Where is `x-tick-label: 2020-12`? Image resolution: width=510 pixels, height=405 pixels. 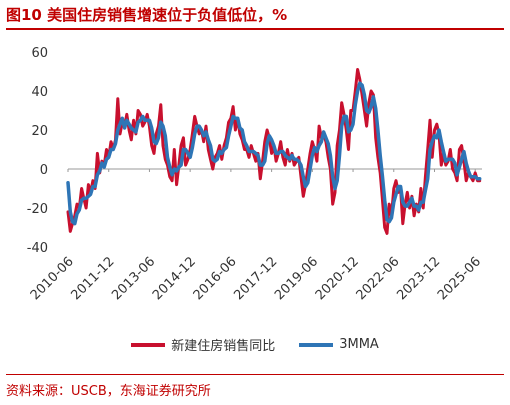
x-tick-label: 2020-12 is located at coordinates (337, 278).